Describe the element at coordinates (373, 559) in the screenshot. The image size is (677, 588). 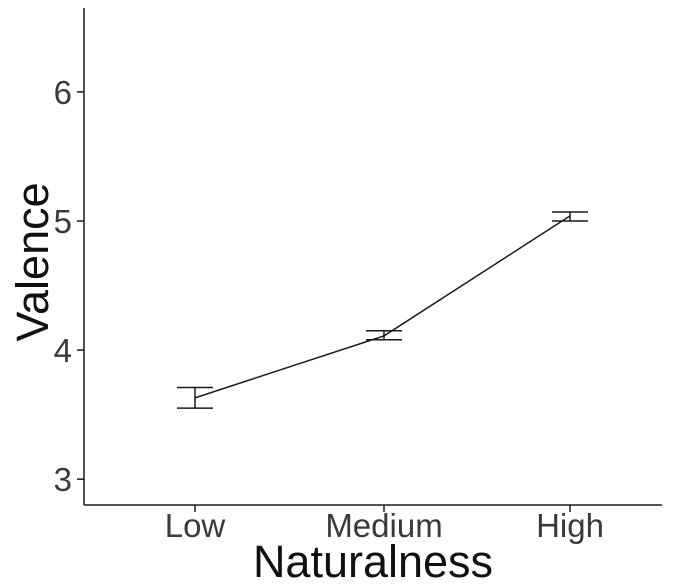
I see `x-axis-title: Naturalness` at that location.